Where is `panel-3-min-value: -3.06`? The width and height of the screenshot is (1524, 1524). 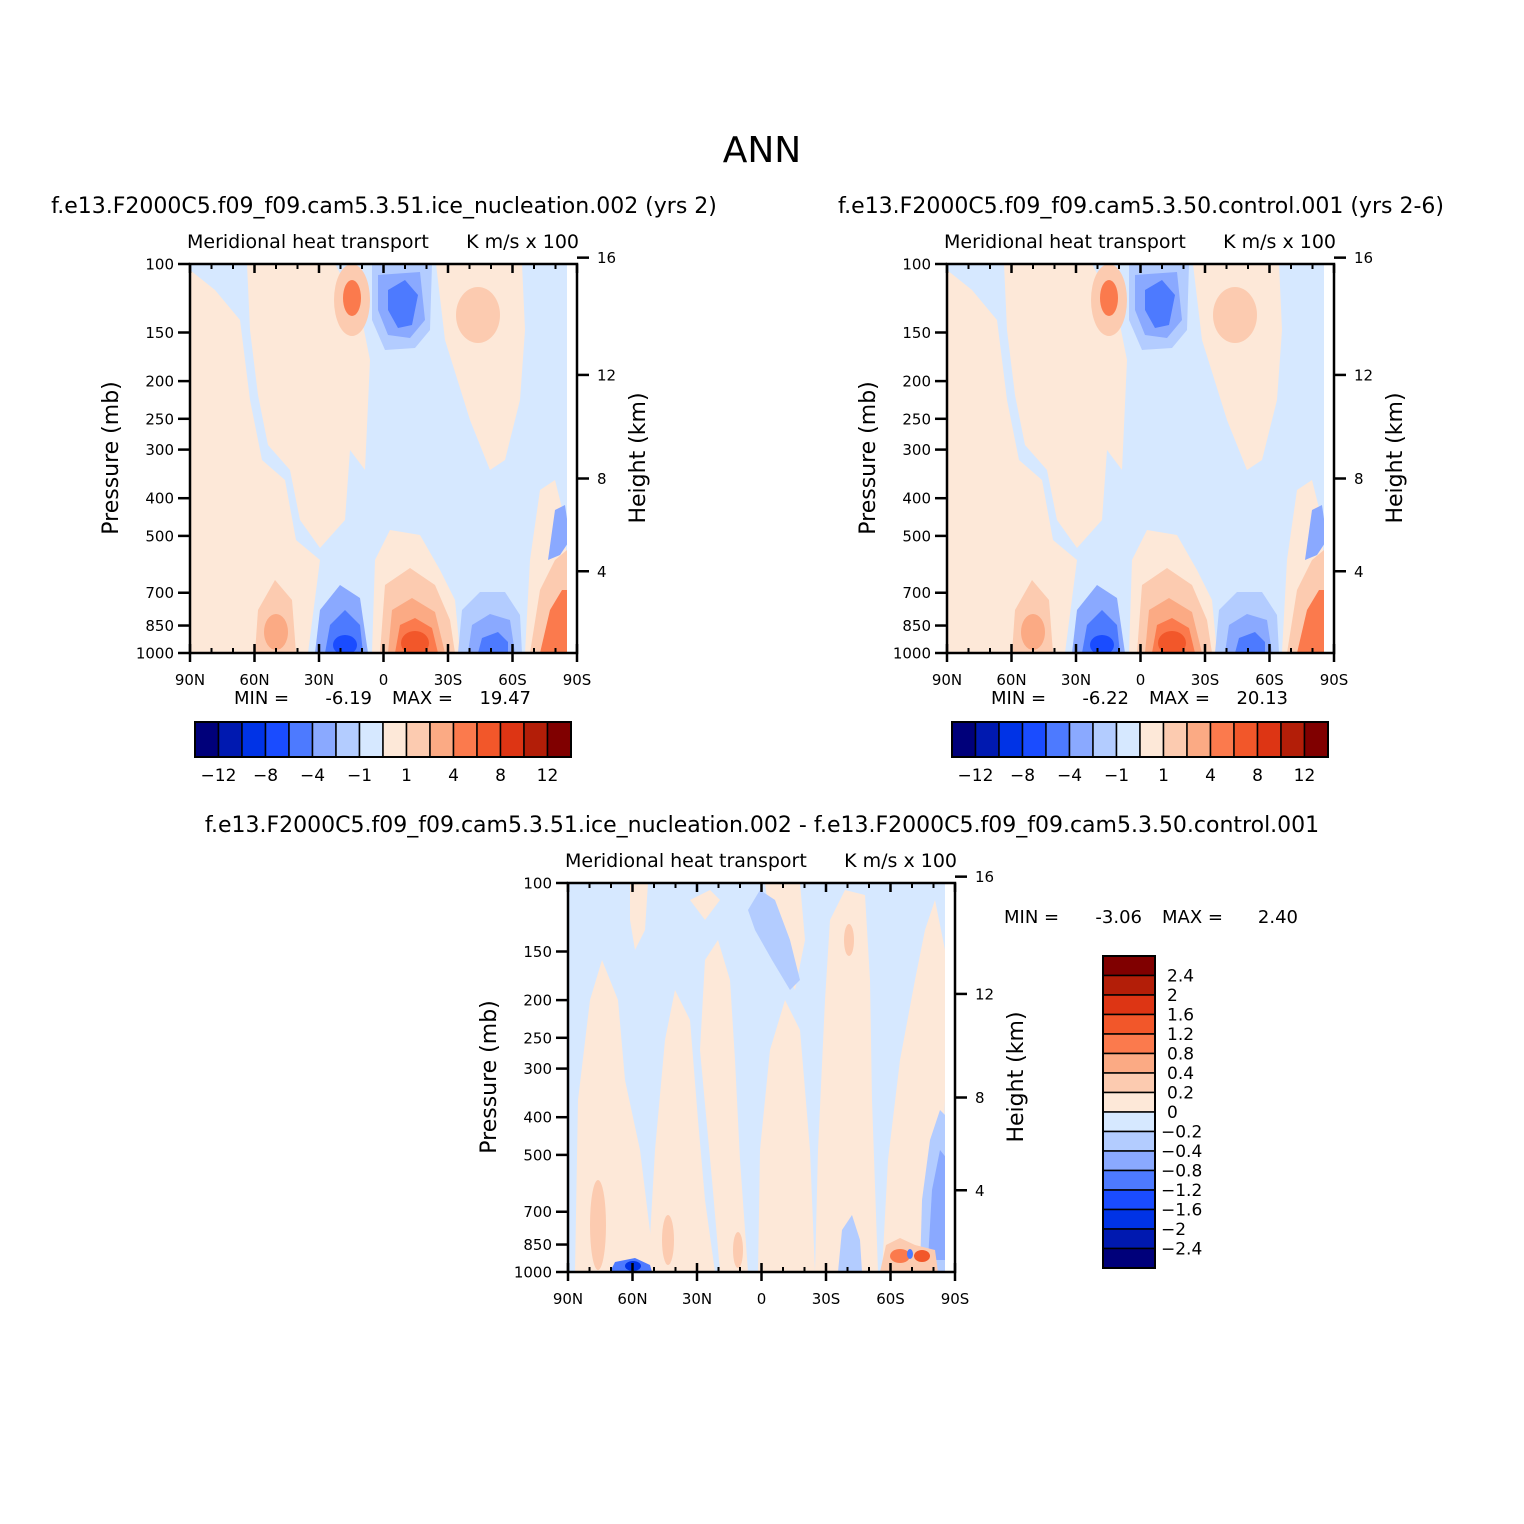
panel-3-min-value: -3.06 is located at coordinates (1118, 917).